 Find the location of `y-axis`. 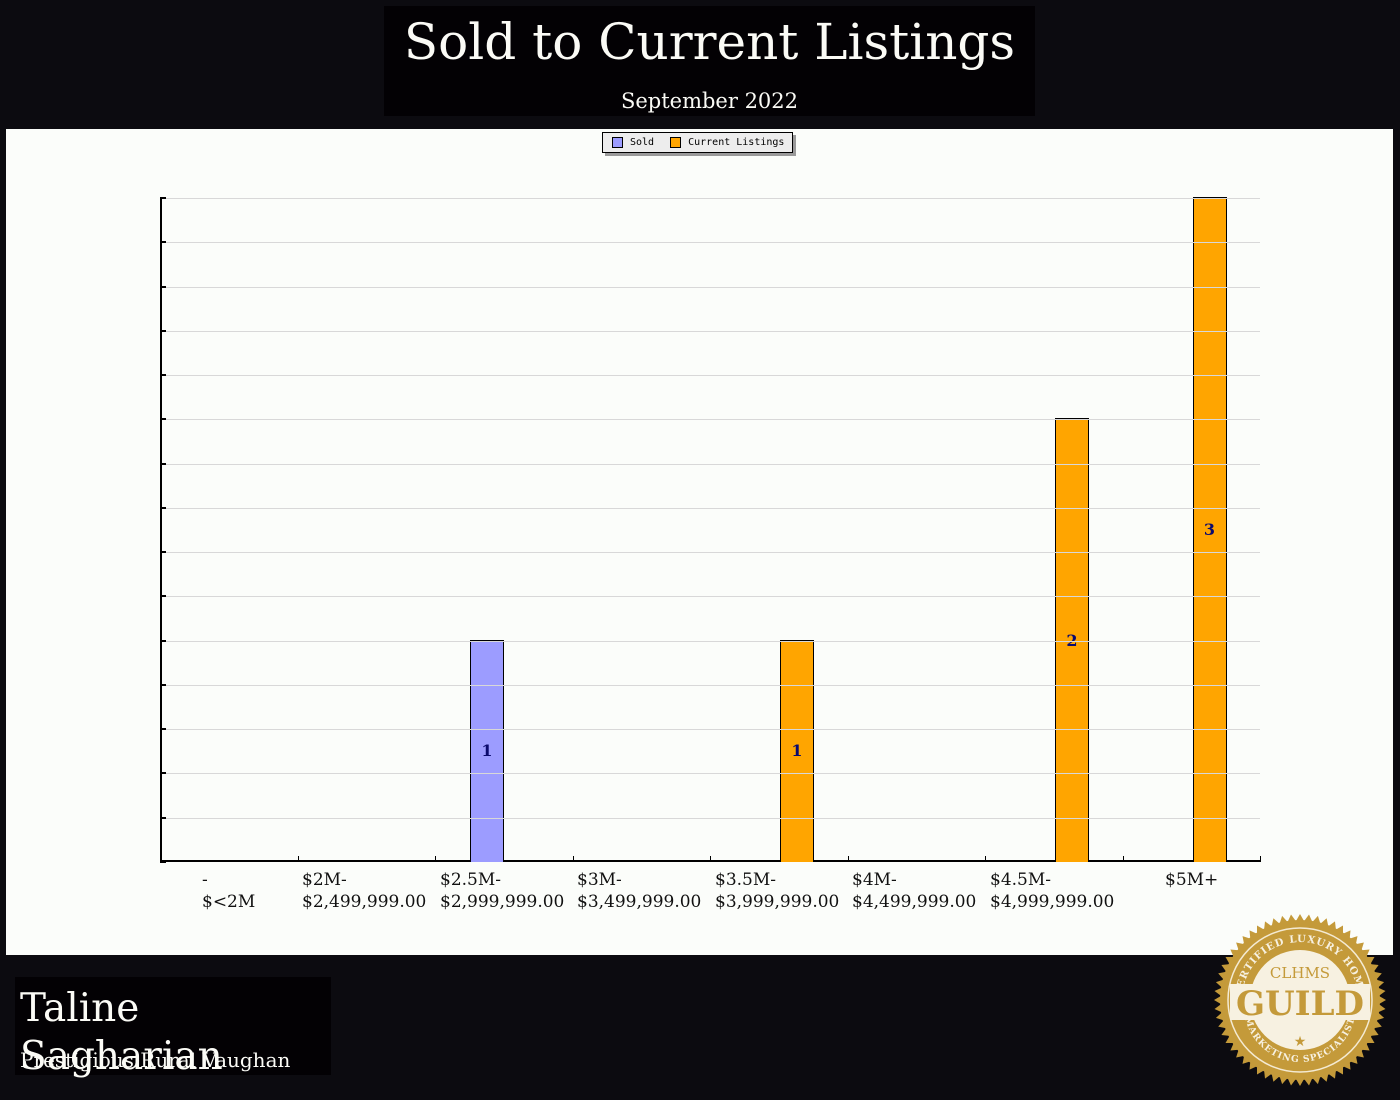

y-axis is located at coordinates (161, 530).